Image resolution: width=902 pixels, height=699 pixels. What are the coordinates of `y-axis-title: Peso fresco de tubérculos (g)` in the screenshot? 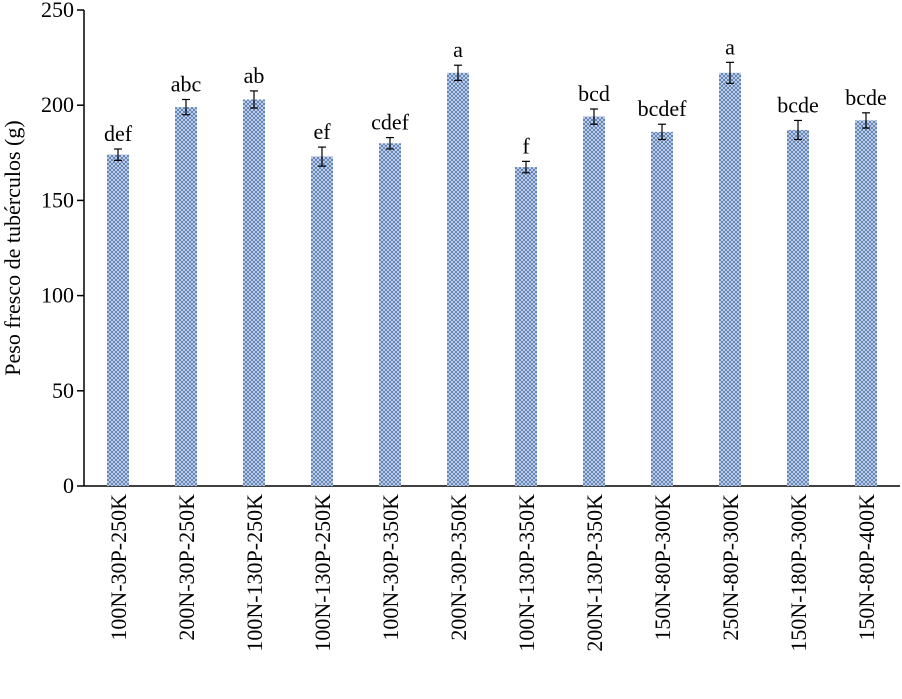 It's located at (12, 247).